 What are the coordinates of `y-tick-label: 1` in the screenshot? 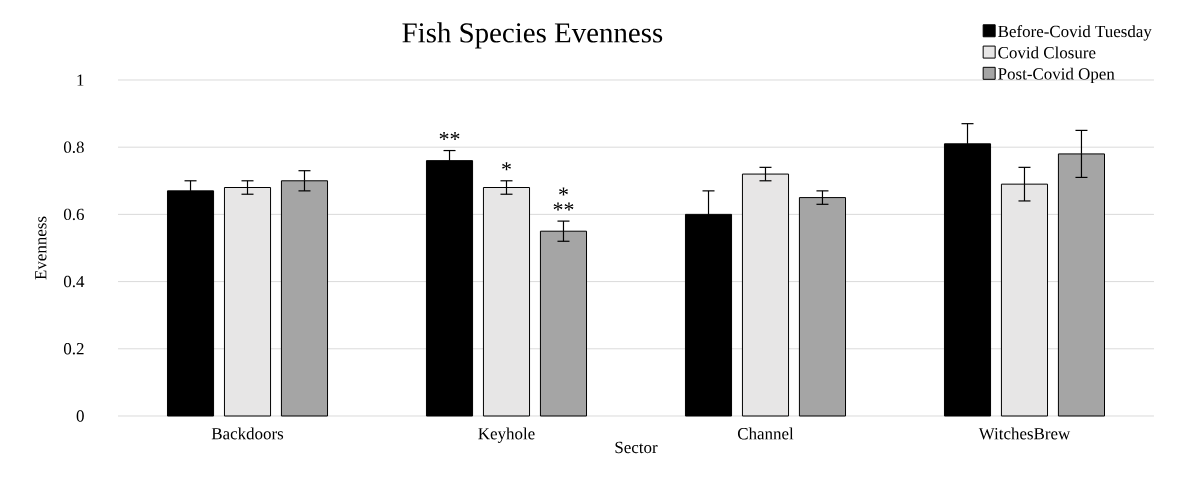 It's located at (80, 80).